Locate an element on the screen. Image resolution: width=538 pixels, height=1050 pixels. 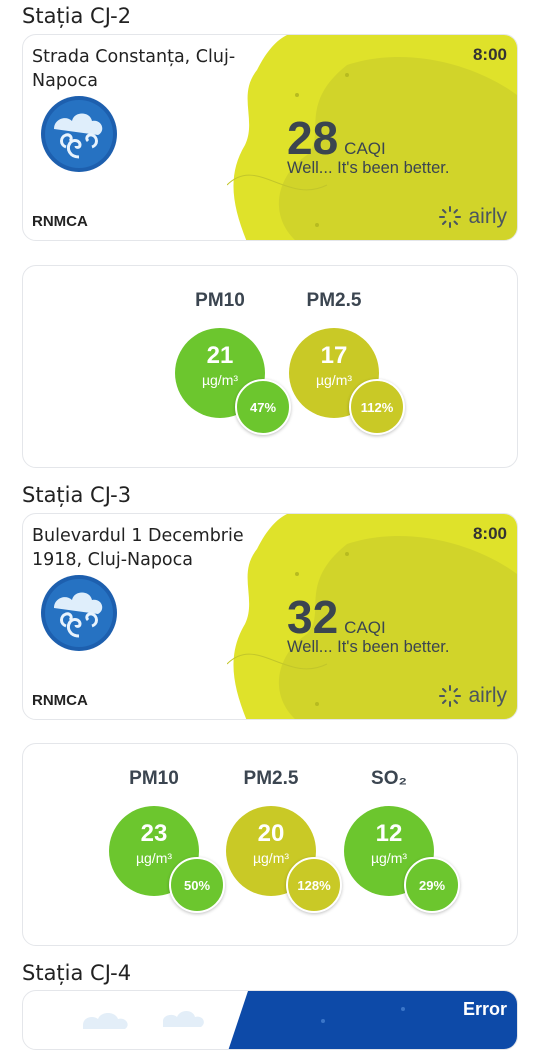
pollutant-pm25: PM2.5 17 µg/m³ 112% is located at coordinates (337, 366).